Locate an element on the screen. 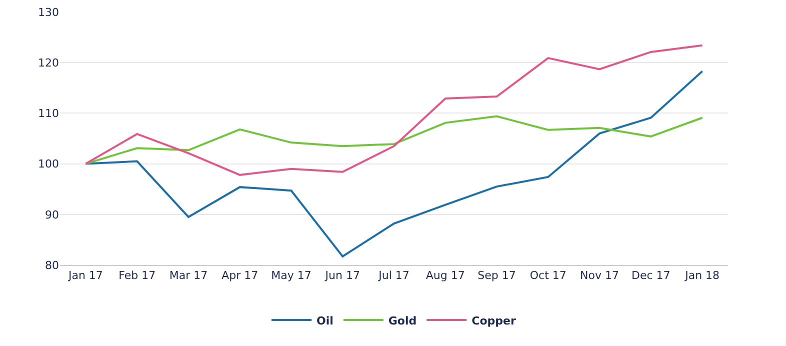  y-tick-label: 90 is located at coordinates (52, 215).